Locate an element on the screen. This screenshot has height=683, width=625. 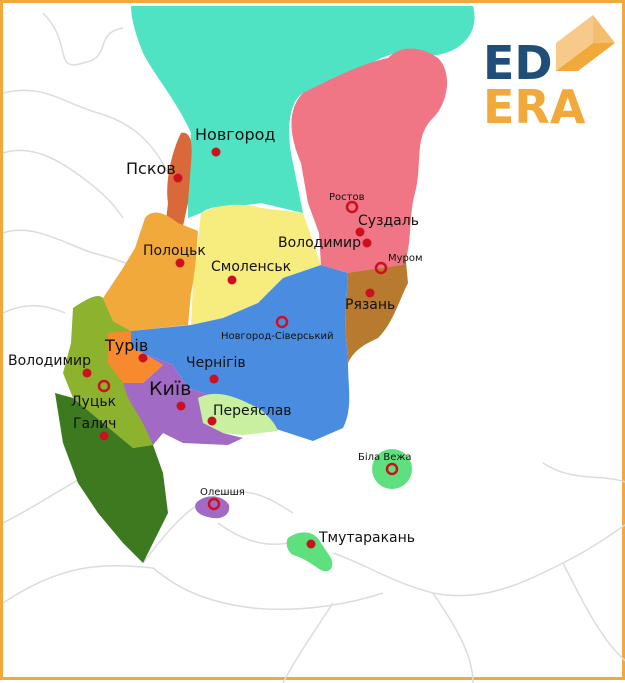
region-ryazan is located at coordinates (376, 307).